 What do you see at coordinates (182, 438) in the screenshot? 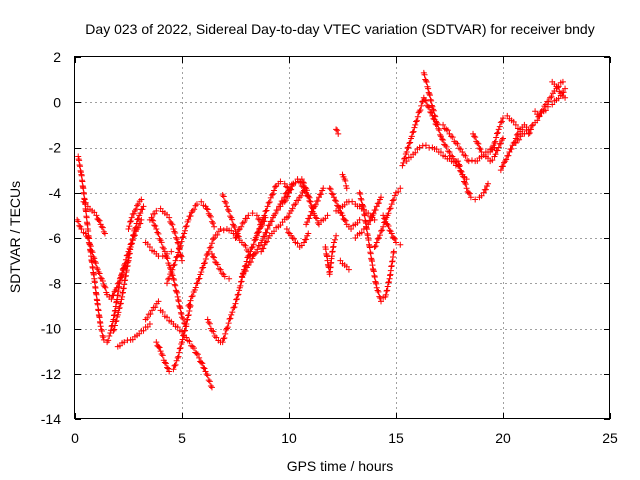
I see `x-tick-label: 5` at bounding box center [182, 438].